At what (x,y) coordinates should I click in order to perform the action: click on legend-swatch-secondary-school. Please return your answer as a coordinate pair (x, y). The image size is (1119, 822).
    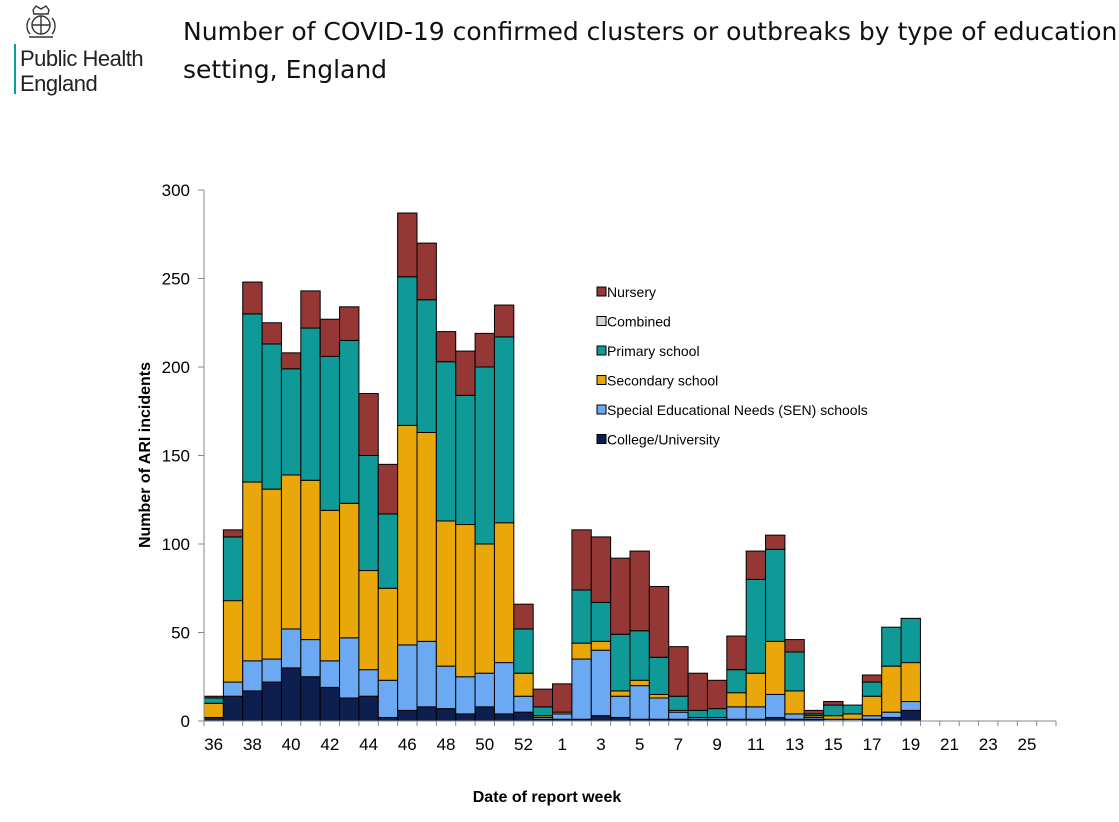
    Looking at the image, I should click on (601, 380).